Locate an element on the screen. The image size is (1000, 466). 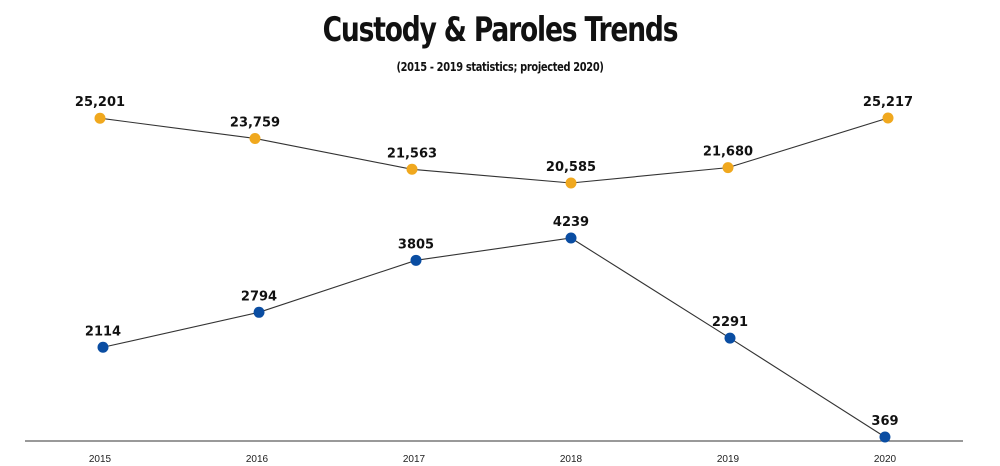
x-tick-label: 2019 is located at coordinates (728, 459).